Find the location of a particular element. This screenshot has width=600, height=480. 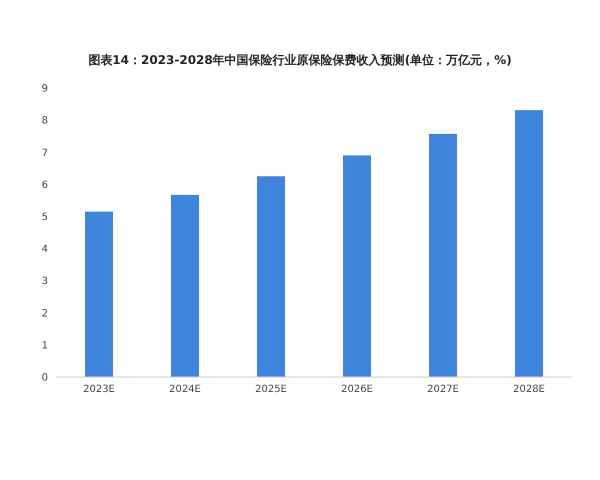

x-tick-label: 2026E is located at coordinates (357, 390).